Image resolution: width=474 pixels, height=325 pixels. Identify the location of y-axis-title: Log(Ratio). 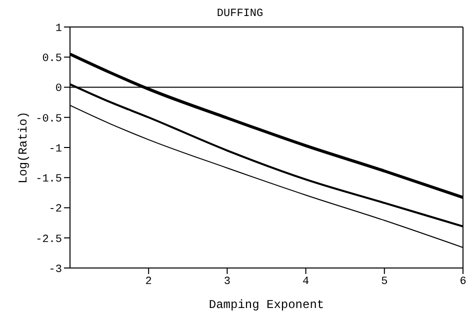
(23, 147).